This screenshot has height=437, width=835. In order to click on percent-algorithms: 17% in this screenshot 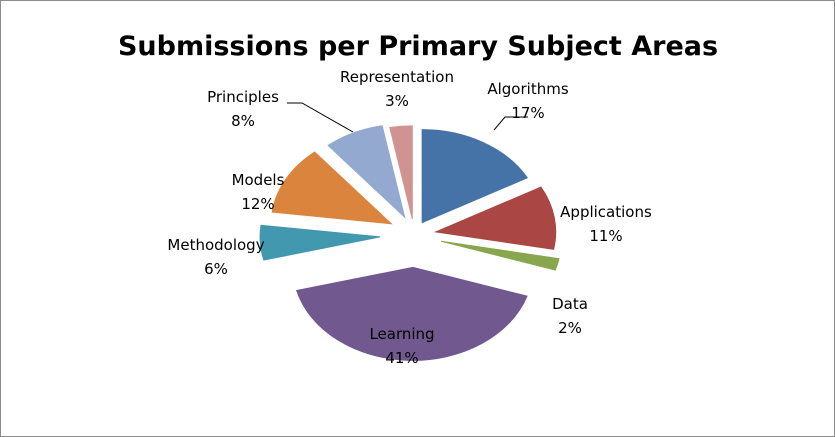, I will do `click(527, 113)`.